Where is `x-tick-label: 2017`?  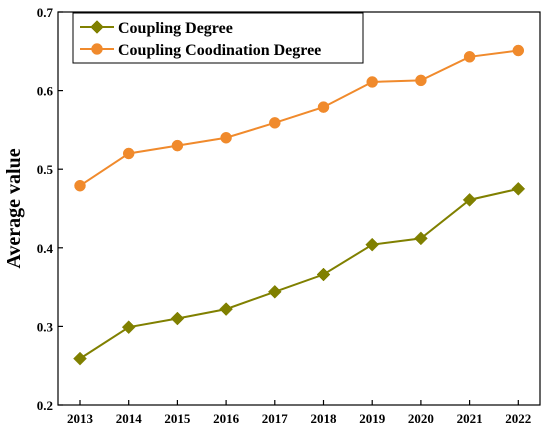 x-tick-label: 2017 is located at coordinates (275, 418).